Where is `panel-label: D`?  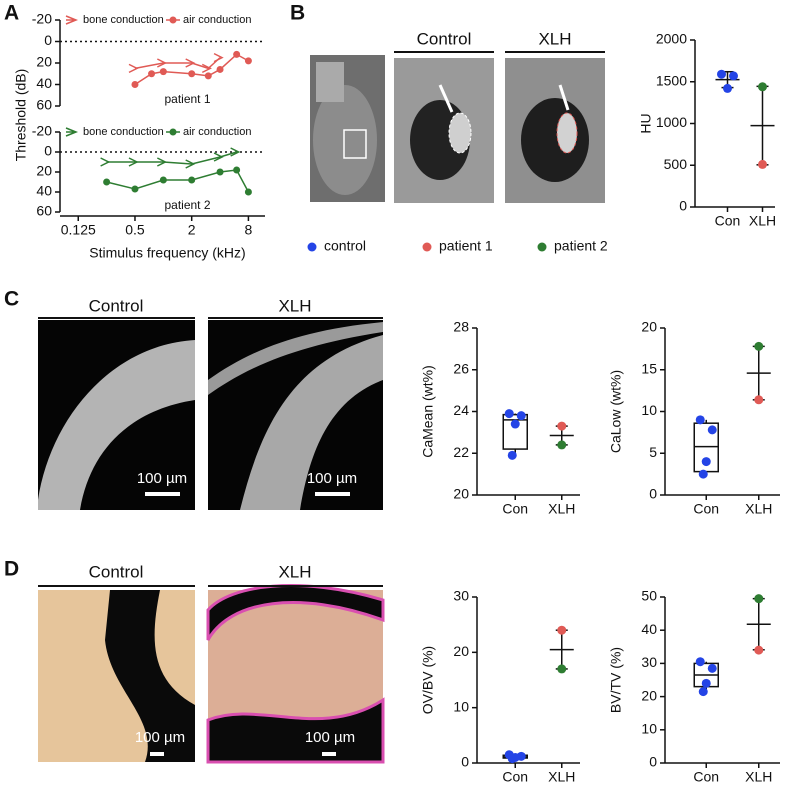
panel-label: D is located at coordinates (11, 569).